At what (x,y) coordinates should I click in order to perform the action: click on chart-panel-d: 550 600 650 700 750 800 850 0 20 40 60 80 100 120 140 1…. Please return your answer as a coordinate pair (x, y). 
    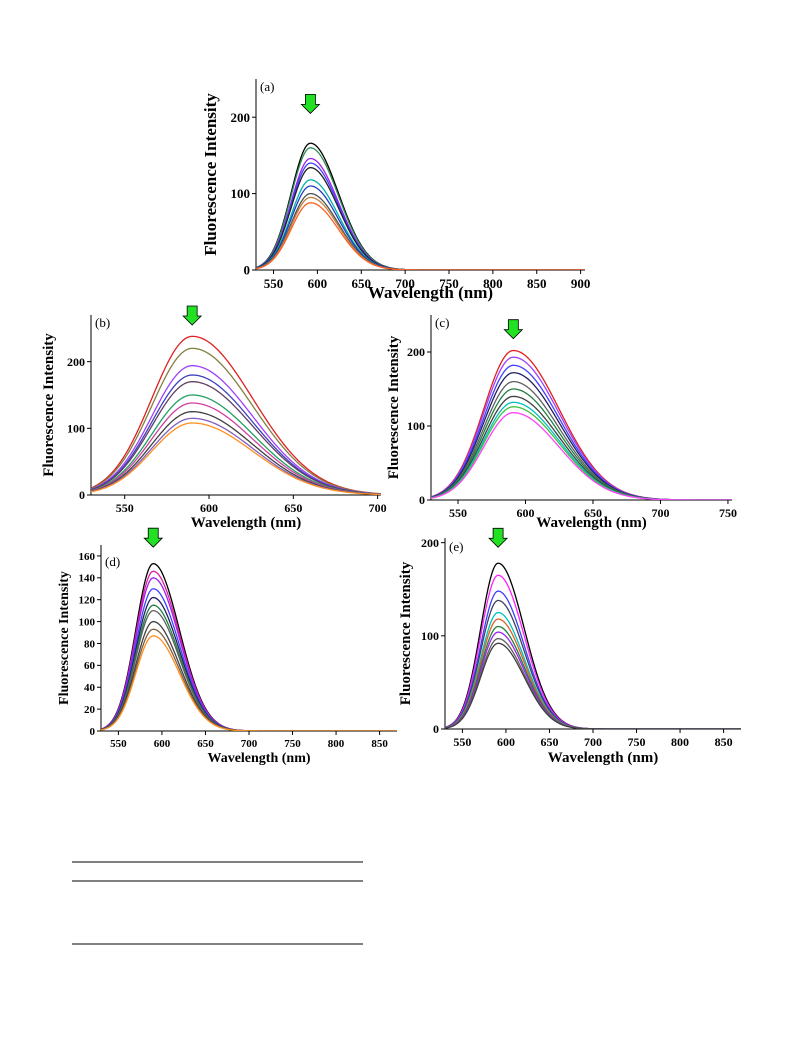
    Looking at the image, I should click on (227, 646).